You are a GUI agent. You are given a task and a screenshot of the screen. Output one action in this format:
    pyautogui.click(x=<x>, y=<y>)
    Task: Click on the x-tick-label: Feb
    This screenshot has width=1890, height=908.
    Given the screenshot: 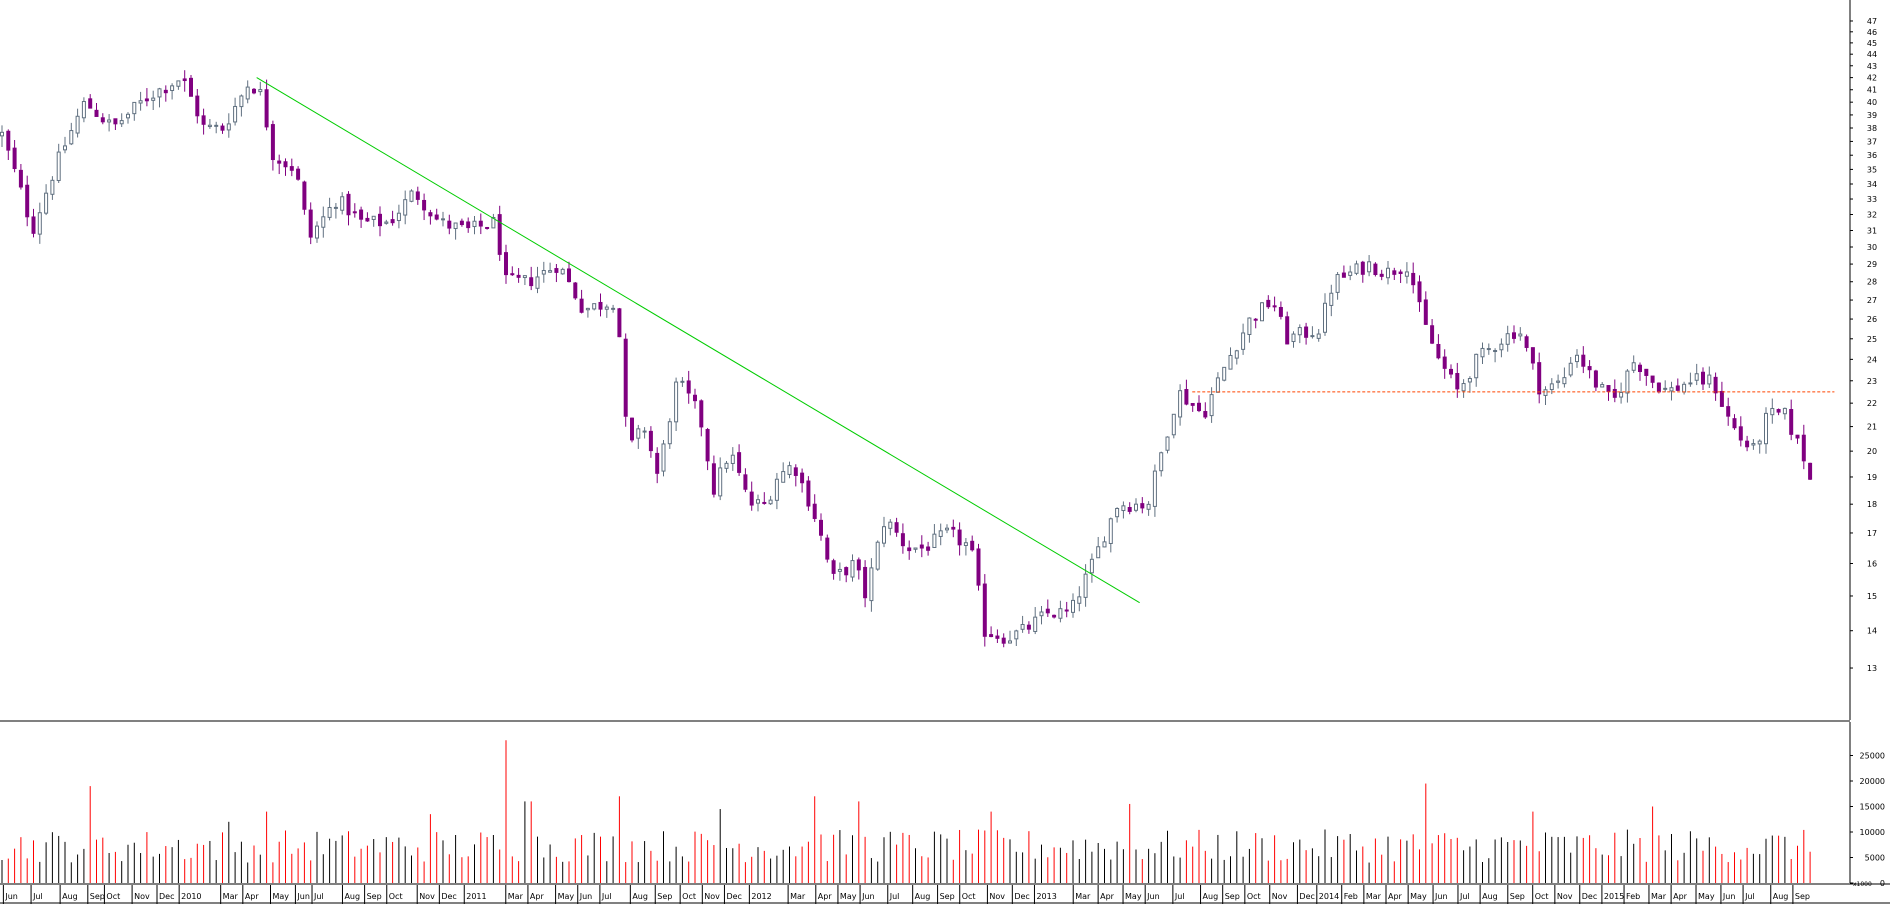 What is the action you would take?
    pyautogui.click(x=1351, y=896)
    